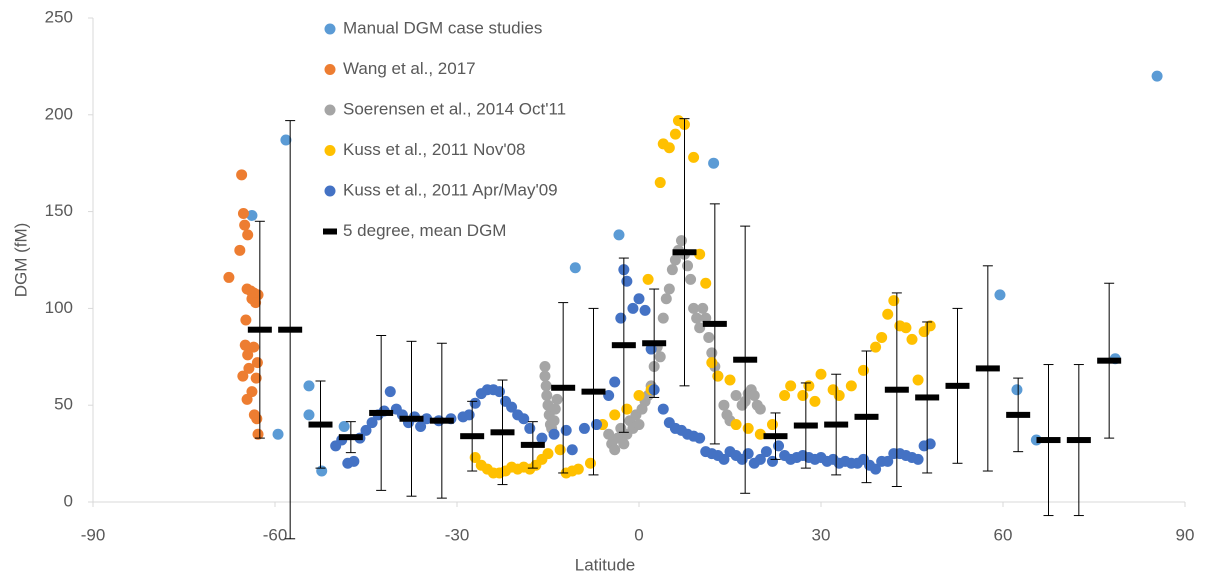 The image size is (1210, 581). Describe the element at coordinates (605, 564) in the screenshot. I see `x-axis-label: Latitude` at that location.